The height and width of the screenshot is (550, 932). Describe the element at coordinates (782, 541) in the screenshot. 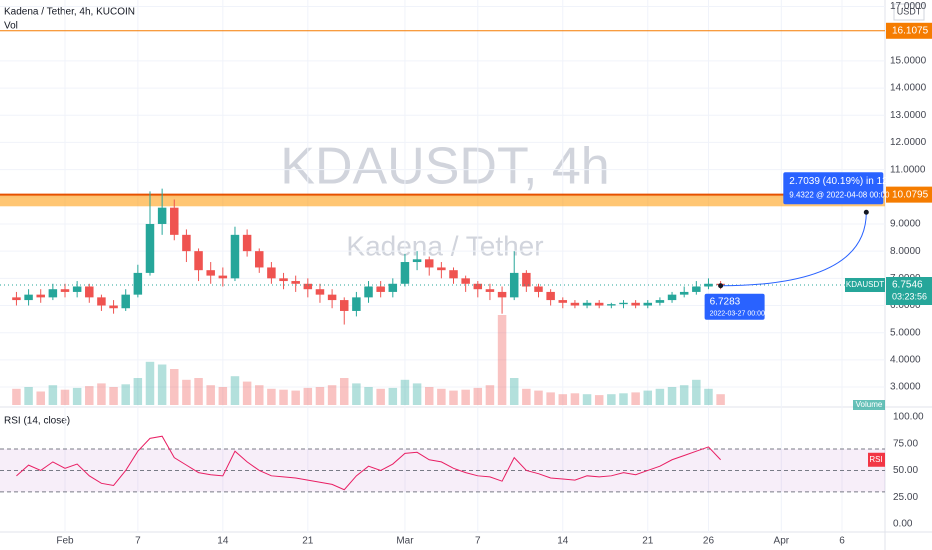

I see `x-tick-label: Apr` at that location.